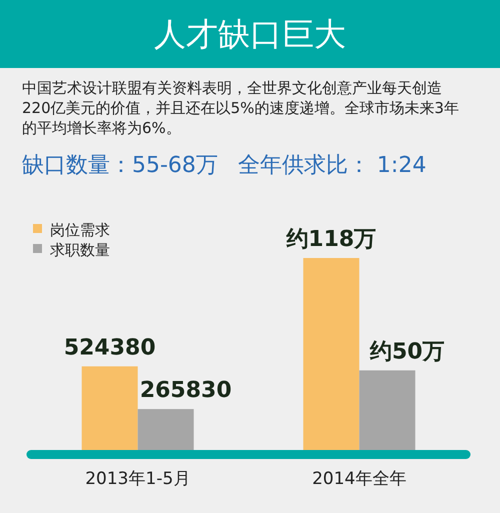 This screenshot has width=500, height=513. Describe the element at coordinates (120, 165) in the screenshot. I see `text: 缺口数量：55-68万` at that location.